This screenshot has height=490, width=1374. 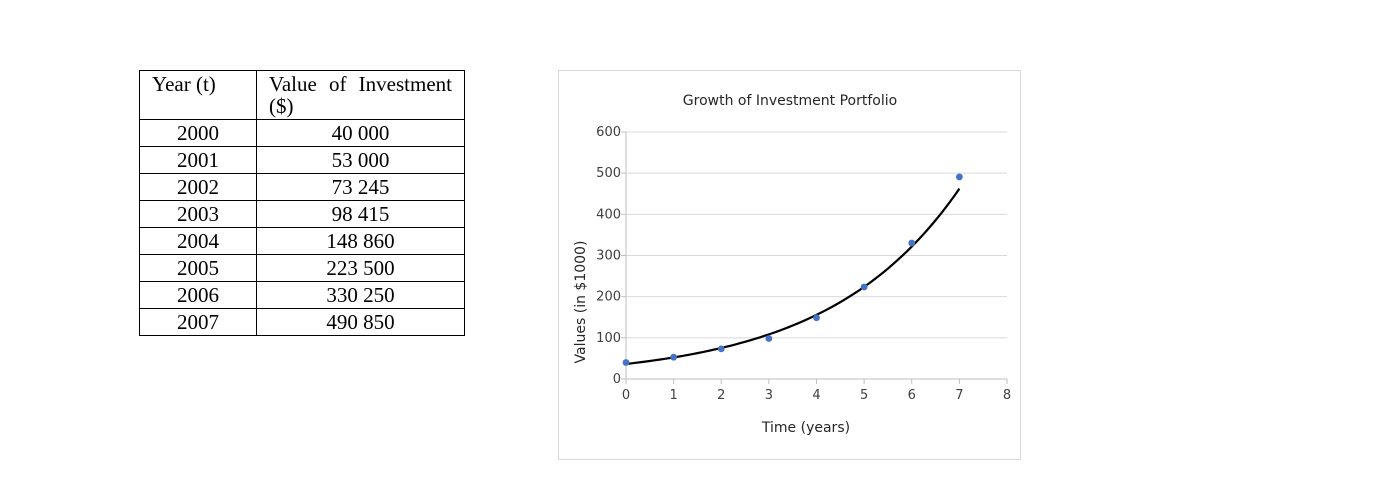 What do you see at coordinates (959, 395) in the screenshot?
I see `x-tick-label: 7` at bounding box center [959, 395].